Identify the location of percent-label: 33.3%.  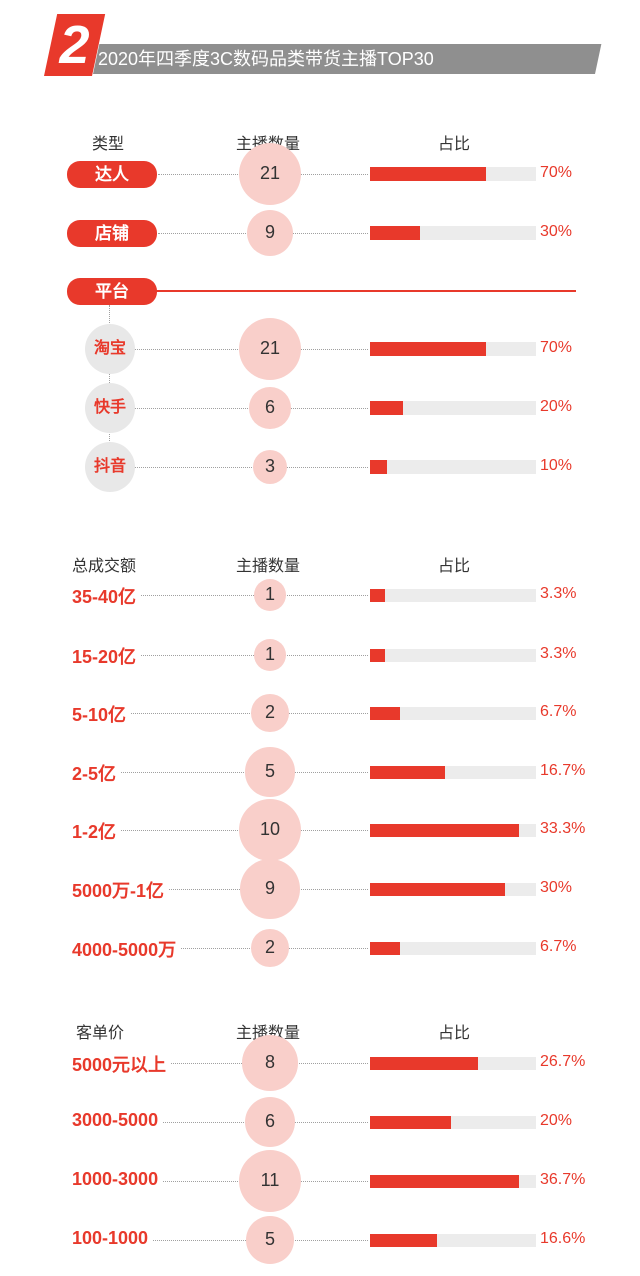
(563, 828).